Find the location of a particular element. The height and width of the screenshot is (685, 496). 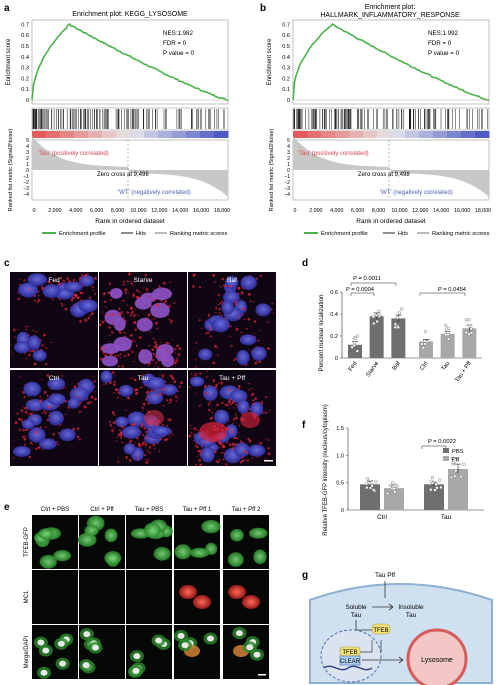

panel-b-ylabel-top: Enrichment score is located at coordinates (270, 61).